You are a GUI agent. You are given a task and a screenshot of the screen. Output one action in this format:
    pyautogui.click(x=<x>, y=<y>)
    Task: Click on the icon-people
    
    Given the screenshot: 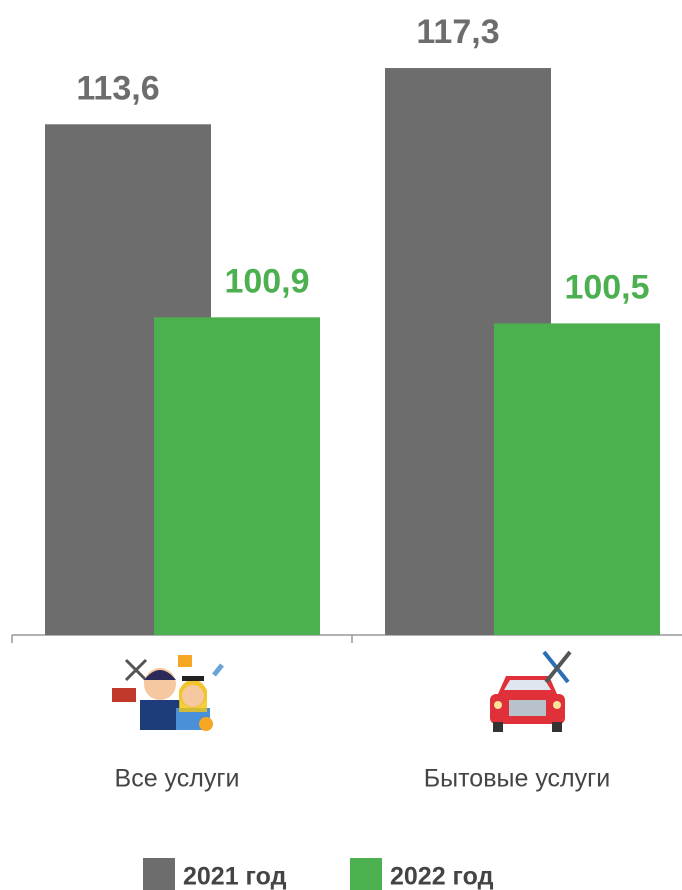 What is the action you would take?
    pyautogui.click(x=168, y=693)
    